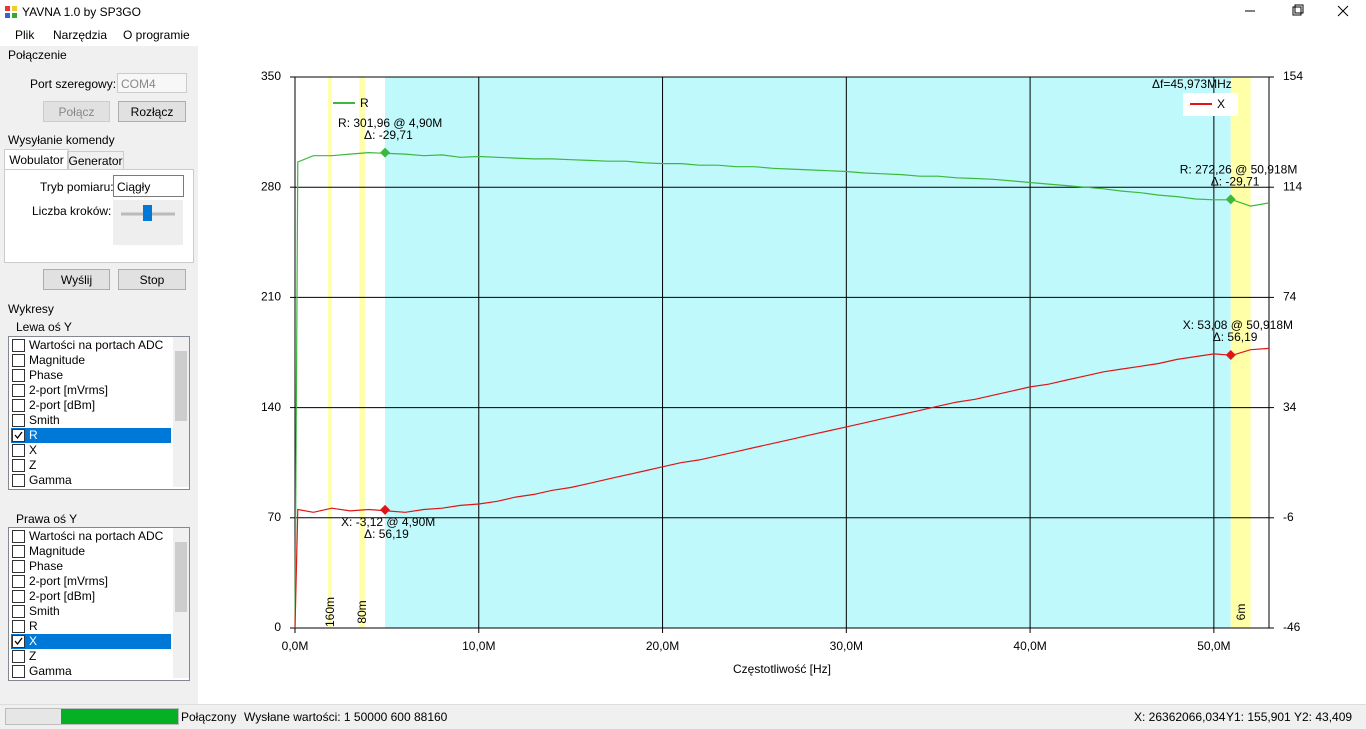  I want to click on marker-delta: Δ: 56,19, so click(386, 534).